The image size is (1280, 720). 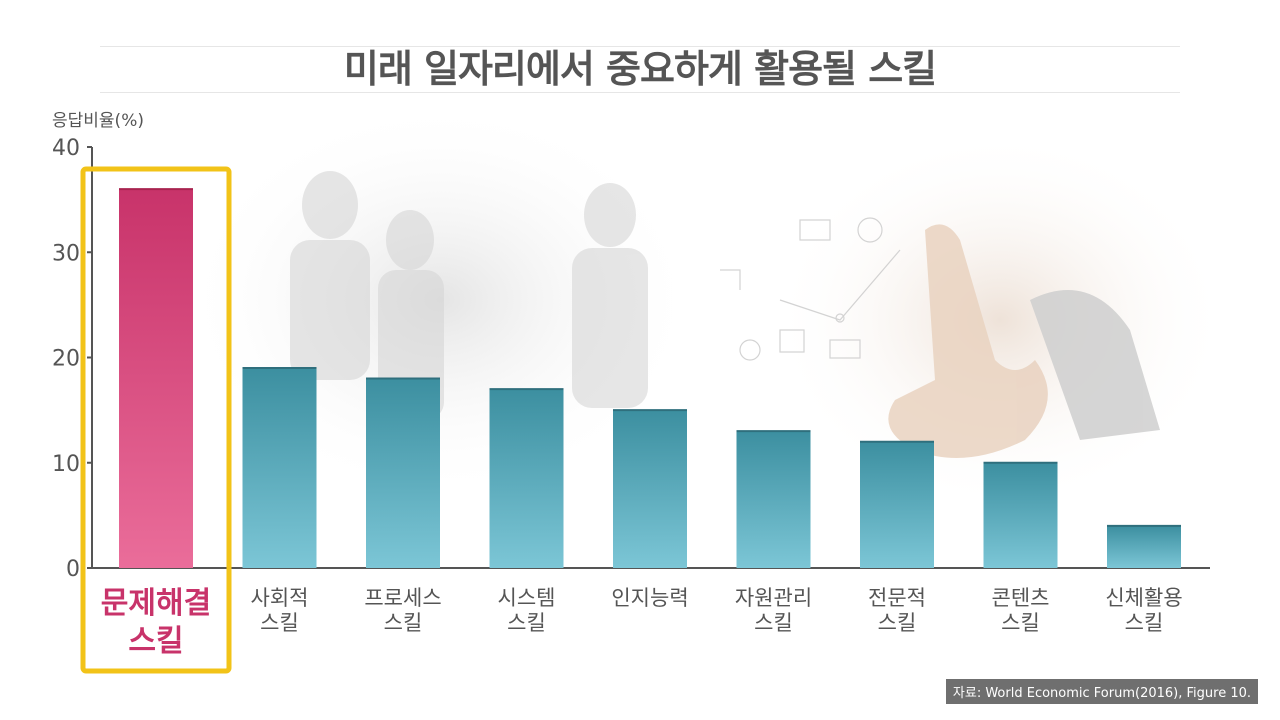 I want to click on x-tick-label-line: 사회적, so click(x=280, y=598).